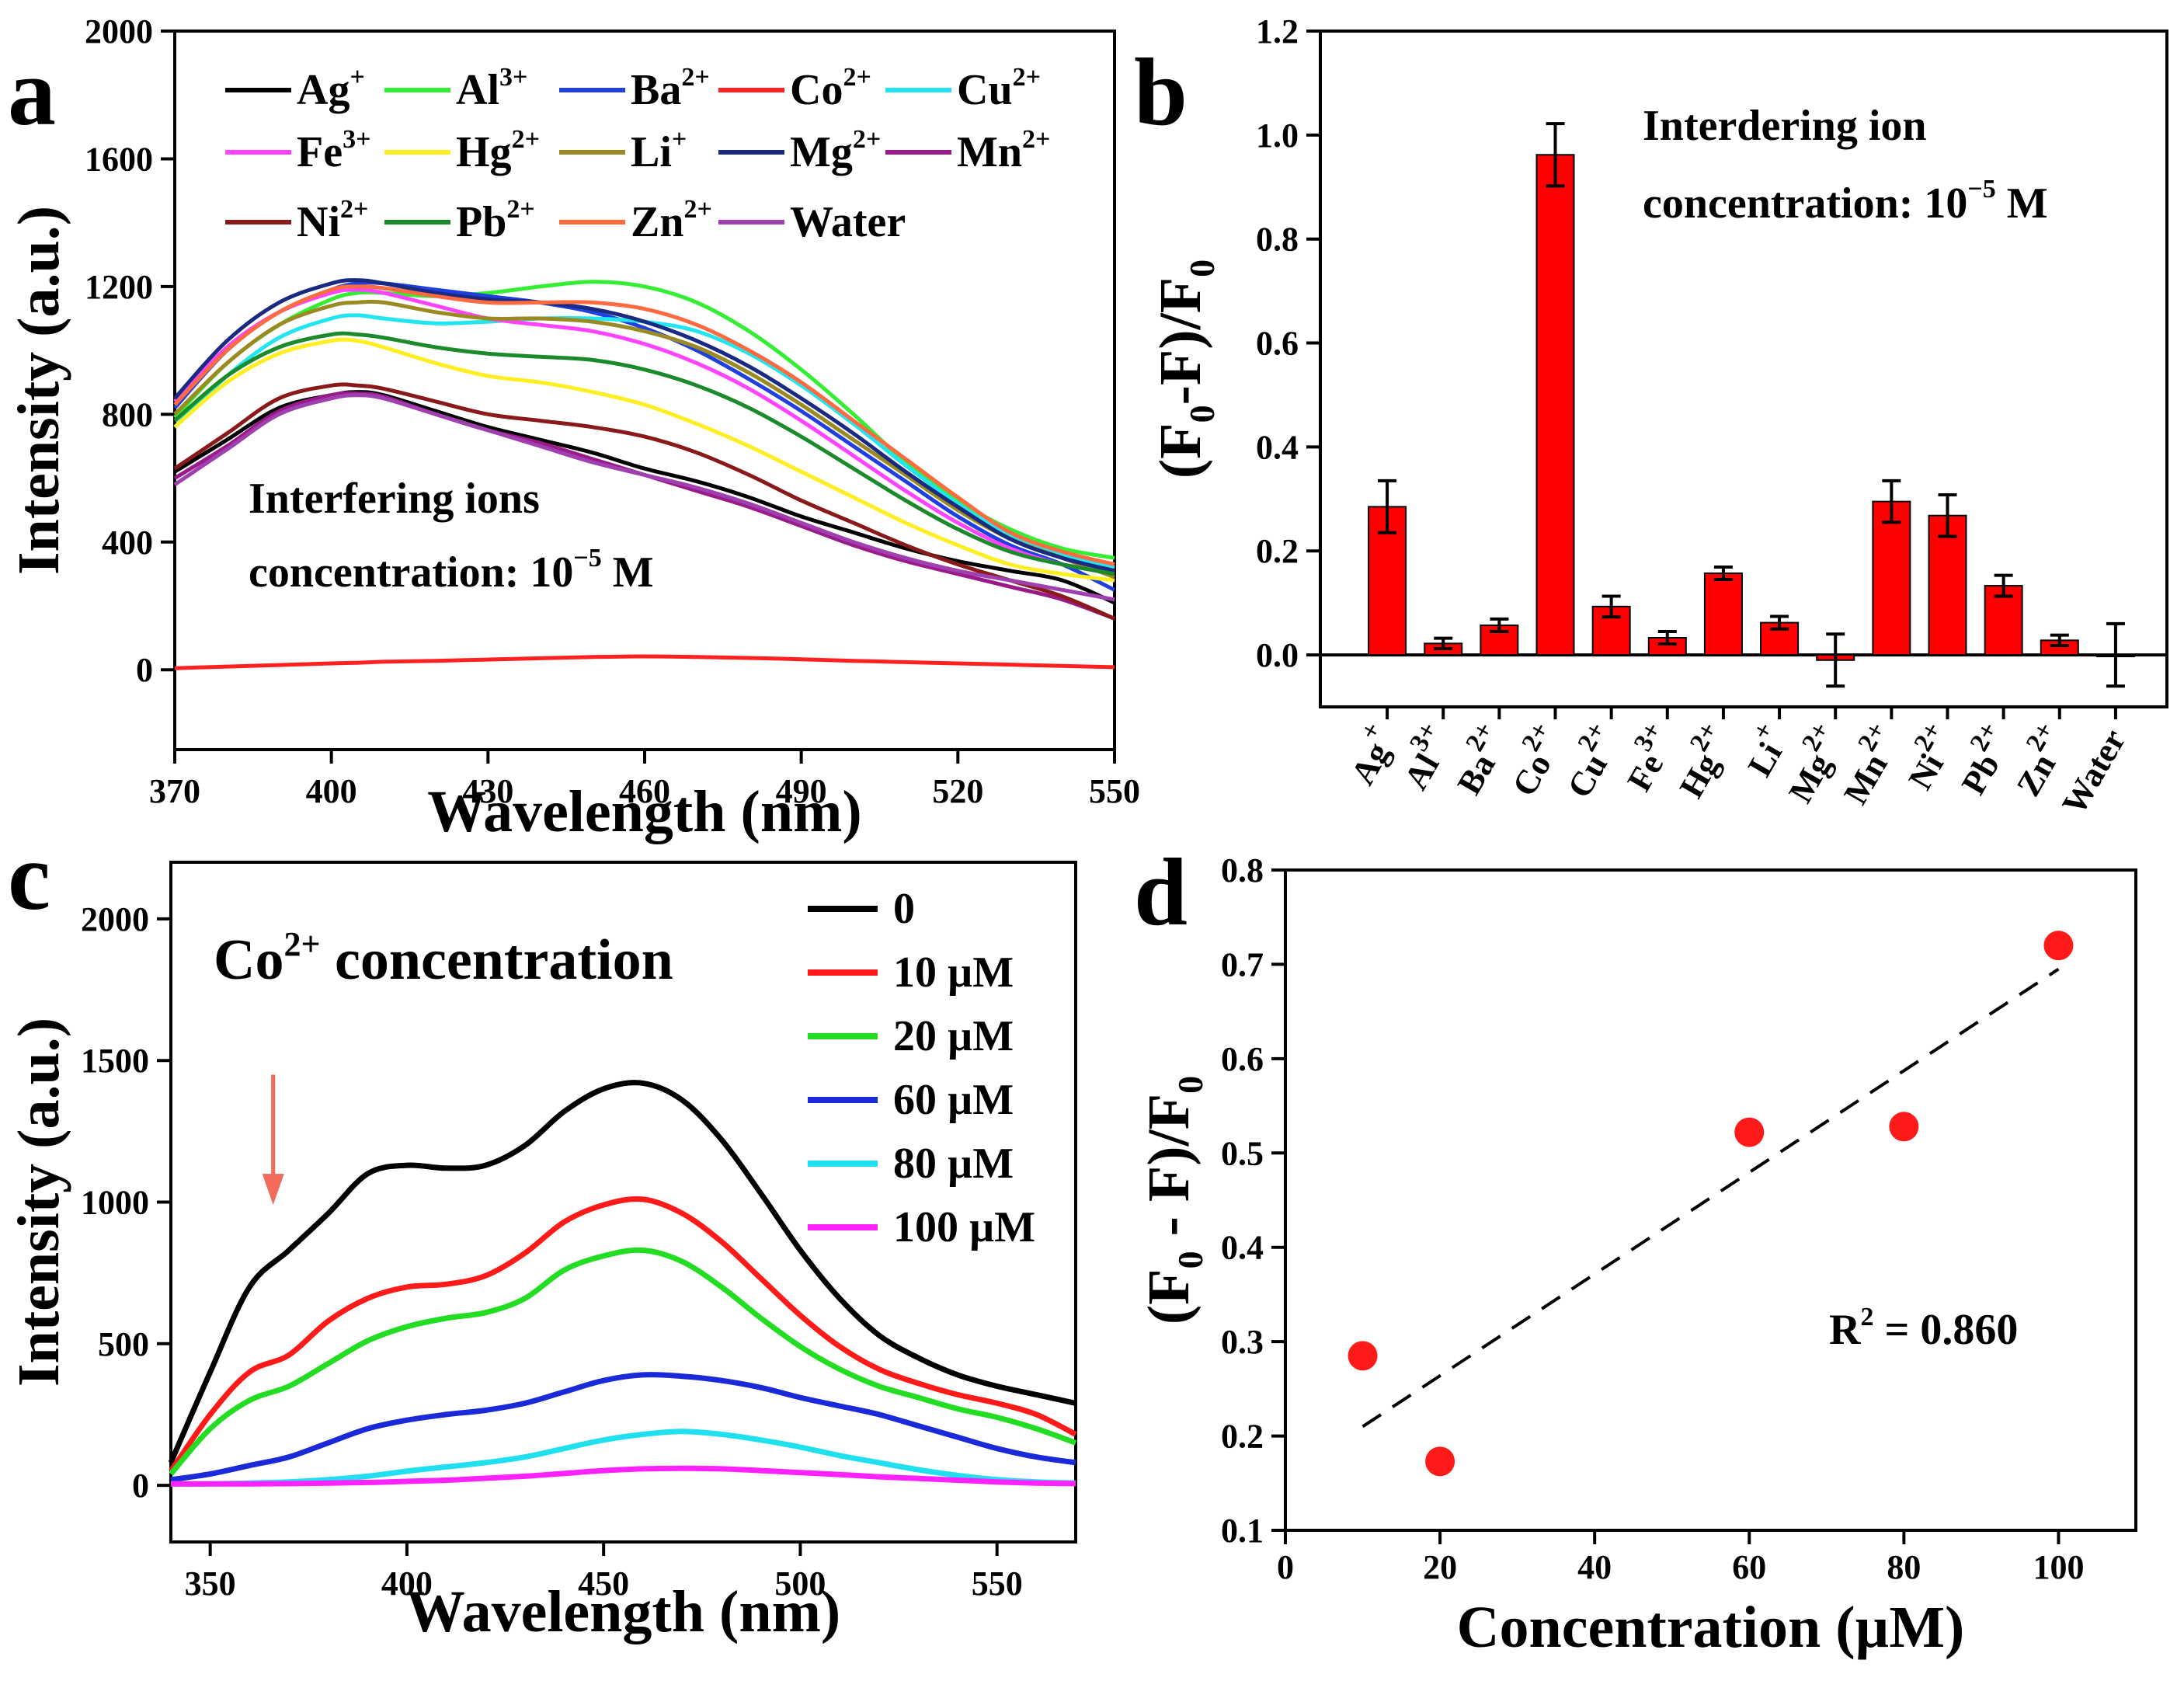 Image resolution: width=2184 pixels, height=1681 pixels. What do you see at coordinates (1285, 1567) in the screenshot?
I see `x-tick-label: 0` at bounding box center [1285, 1567].